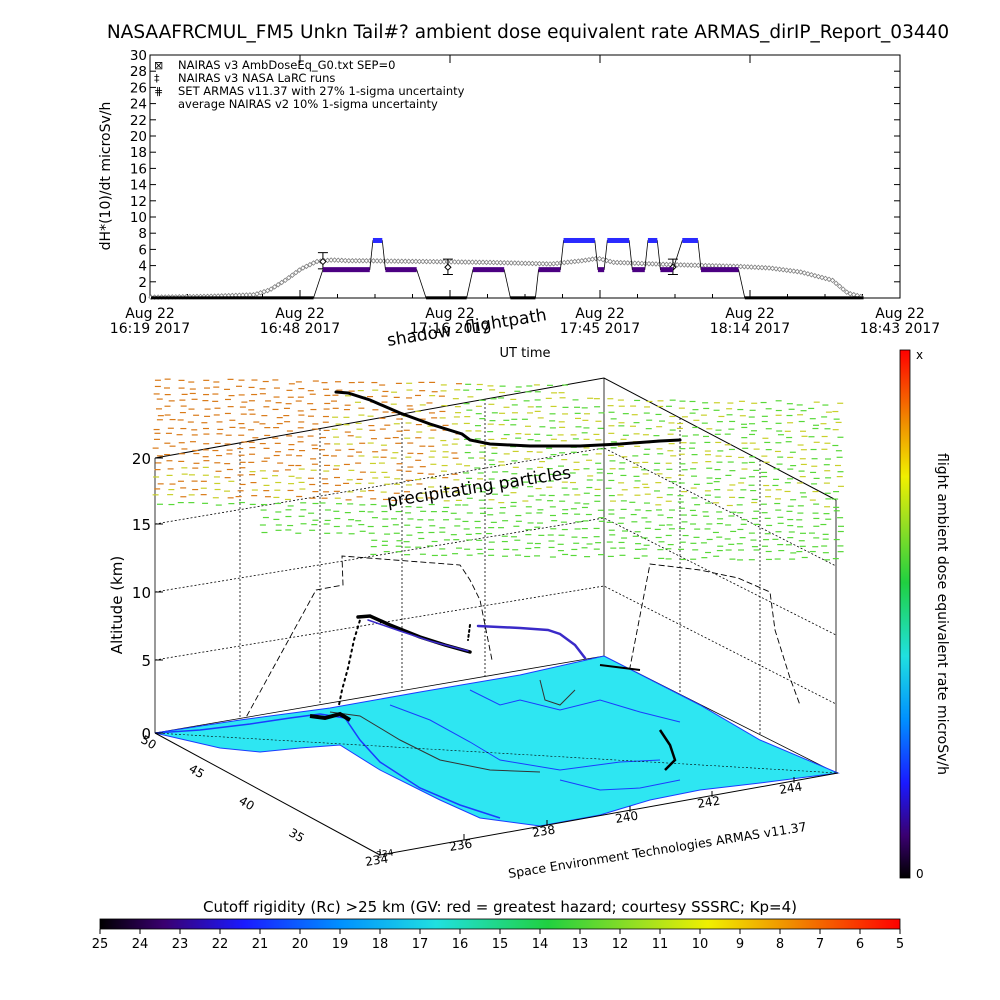 This screenshot has width=1000, height=1000. I want to click on y-tick-label: 4, so click(142, 267).